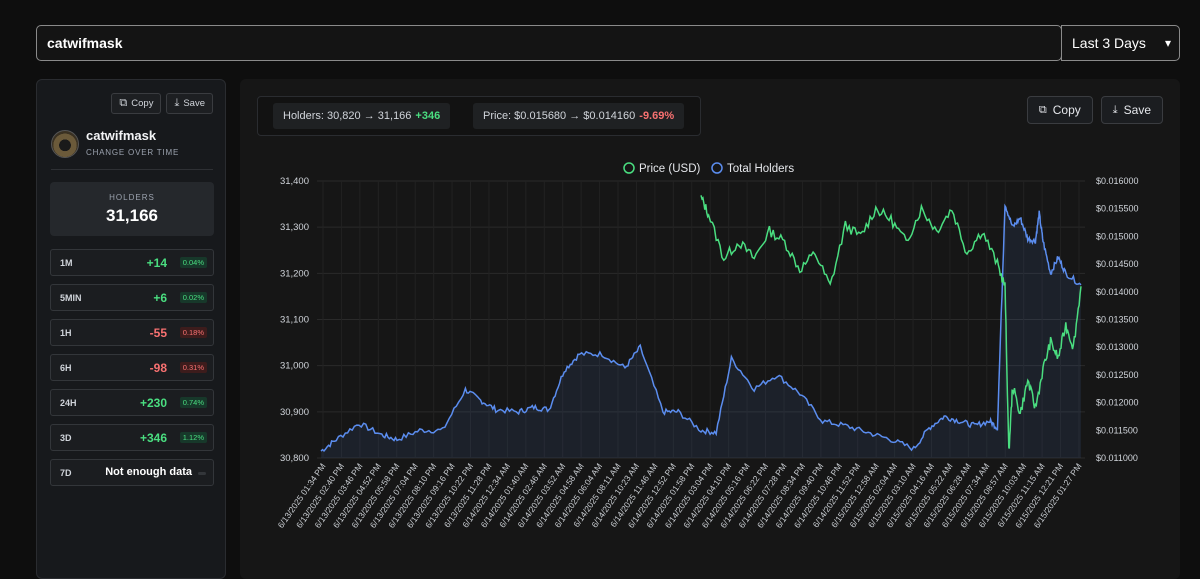 The image size is (1200, 579). I want to click on top-bar: catwifmask Last 3 Days ▾, so click(608, 43).